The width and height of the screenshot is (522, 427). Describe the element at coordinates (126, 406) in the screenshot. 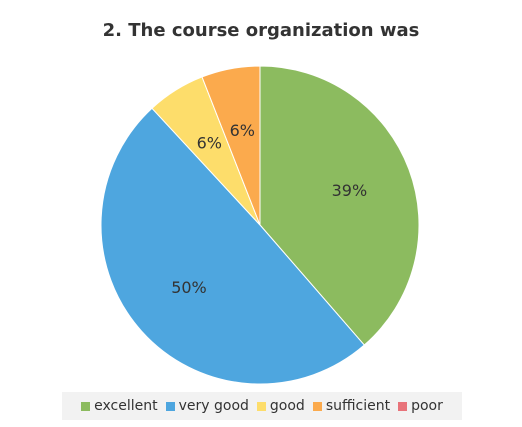

I see `legend-label: excellent` at that location.